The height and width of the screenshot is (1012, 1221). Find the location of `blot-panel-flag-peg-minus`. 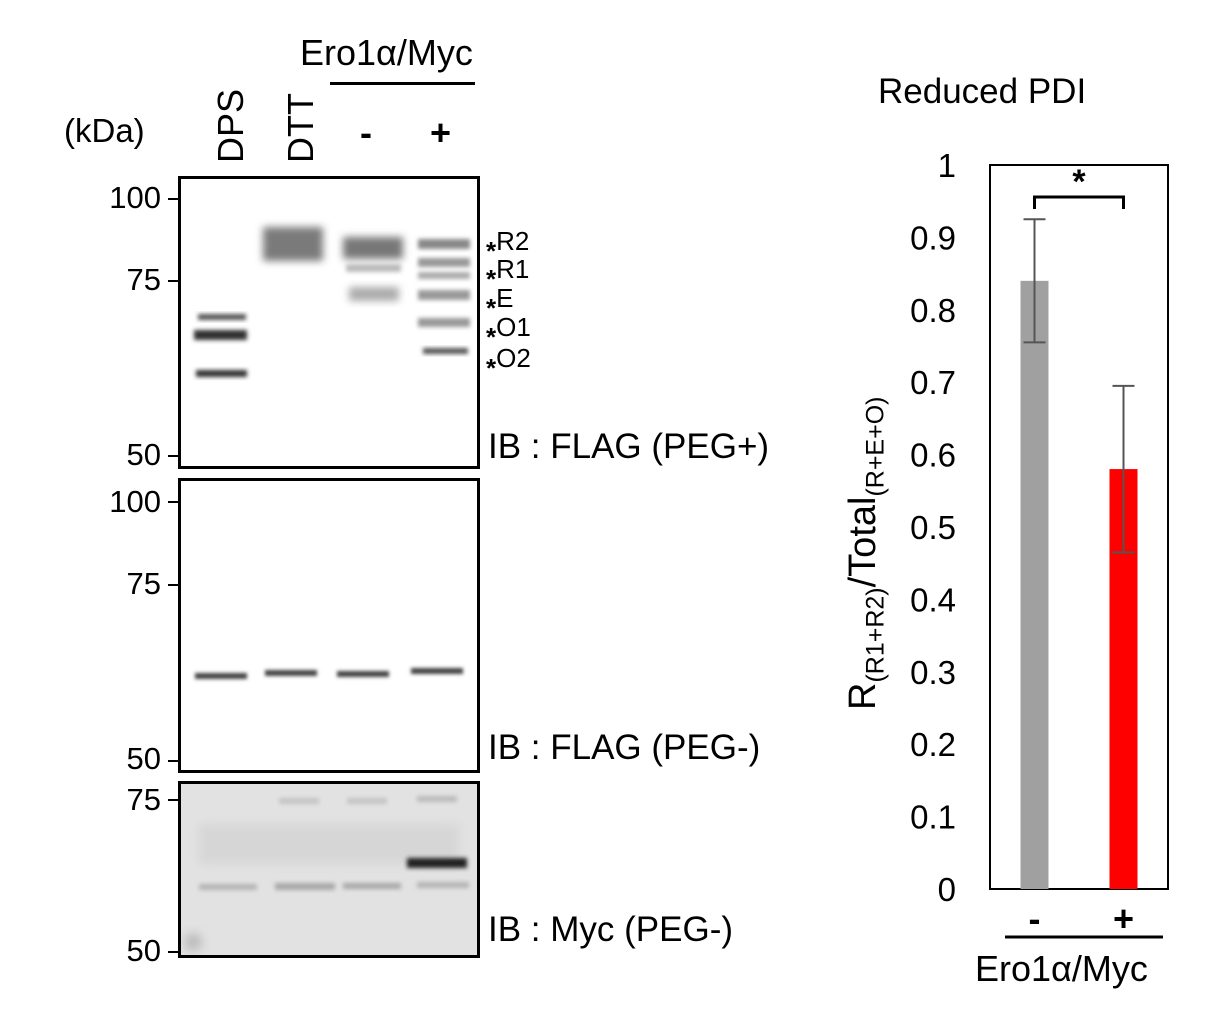

blot-panel-flag-peg-minus is located at coordinates (329, 625).